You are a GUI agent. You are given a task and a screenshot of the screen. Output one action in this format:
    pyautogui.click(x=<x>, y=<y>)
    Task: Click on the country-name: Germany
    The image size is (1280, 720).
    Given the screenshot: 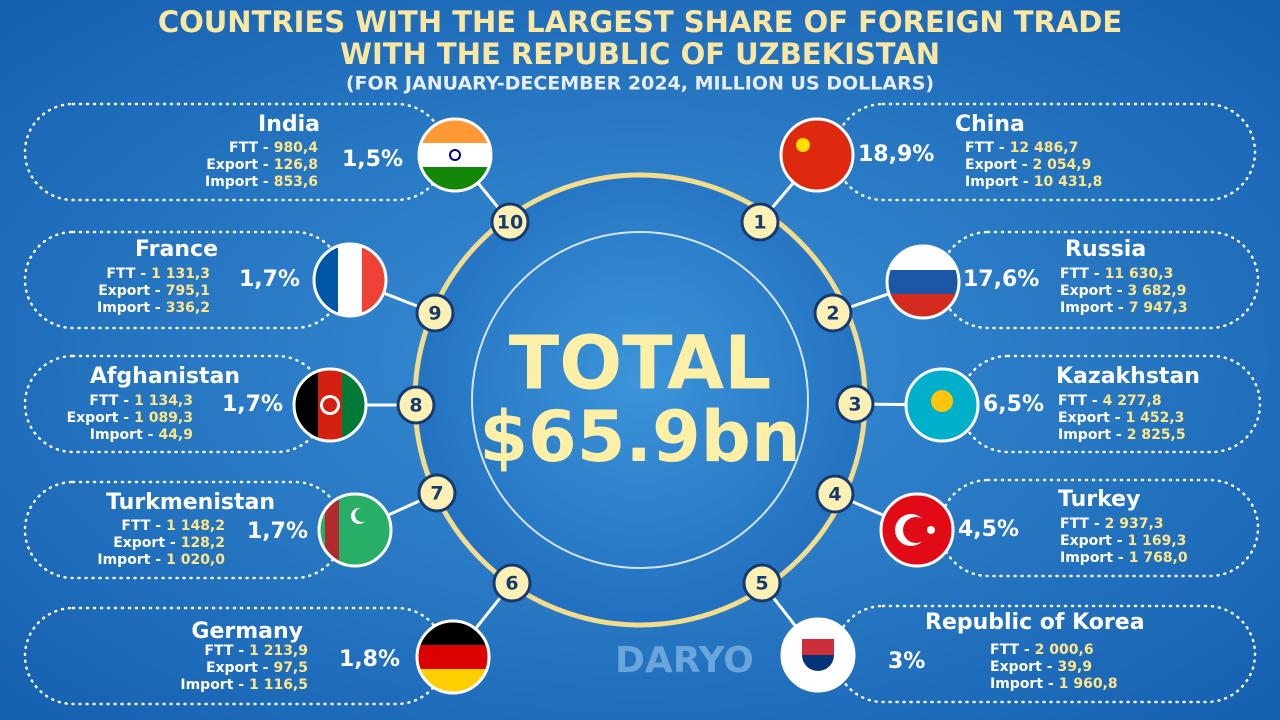 What is the action you would take?
    pyautogui.click(x=247, y=631)
    